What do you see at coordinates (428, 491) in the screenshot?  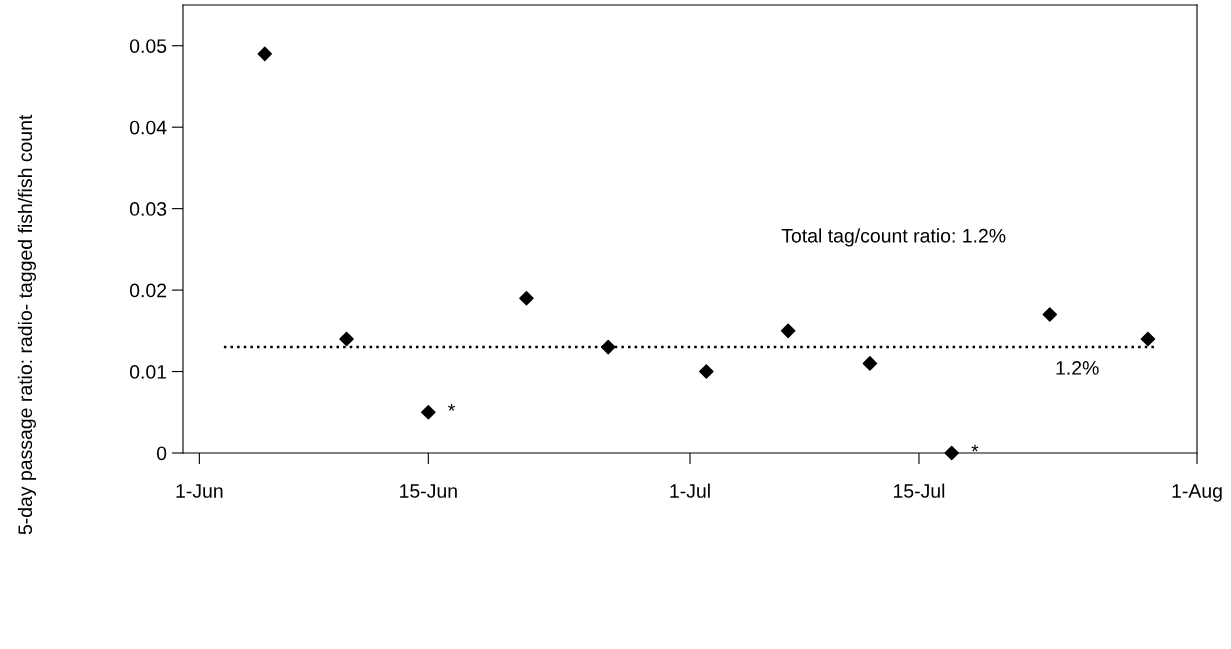 I see `x-tick-label: 15-Jun` at bounding box center [428, 491].